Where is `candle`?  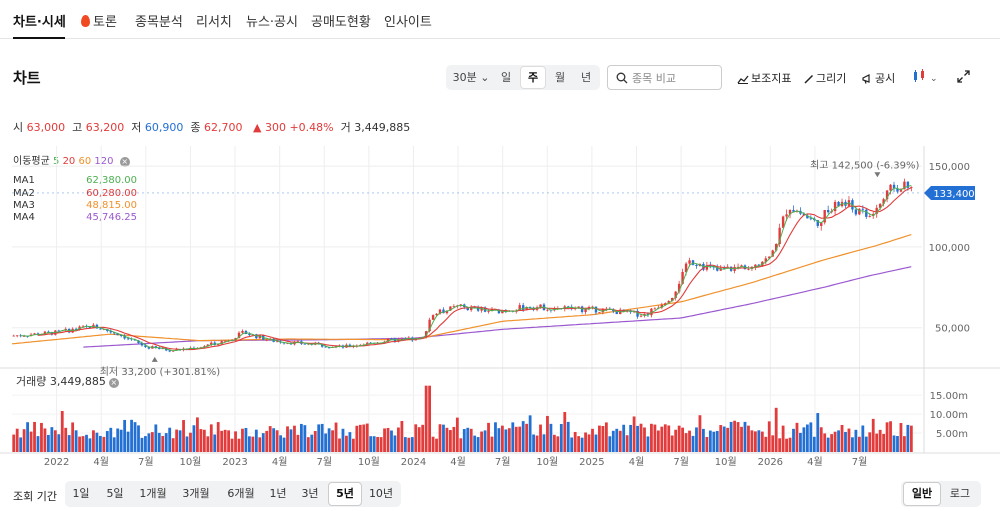 candle is located at coordinates (242, 332).